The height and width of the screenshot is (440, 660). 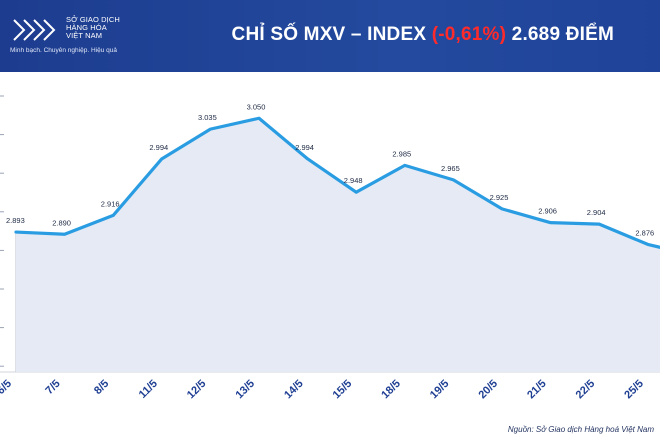 I want to click on x-tick-label: 25/5, so click(x=634, y=390).